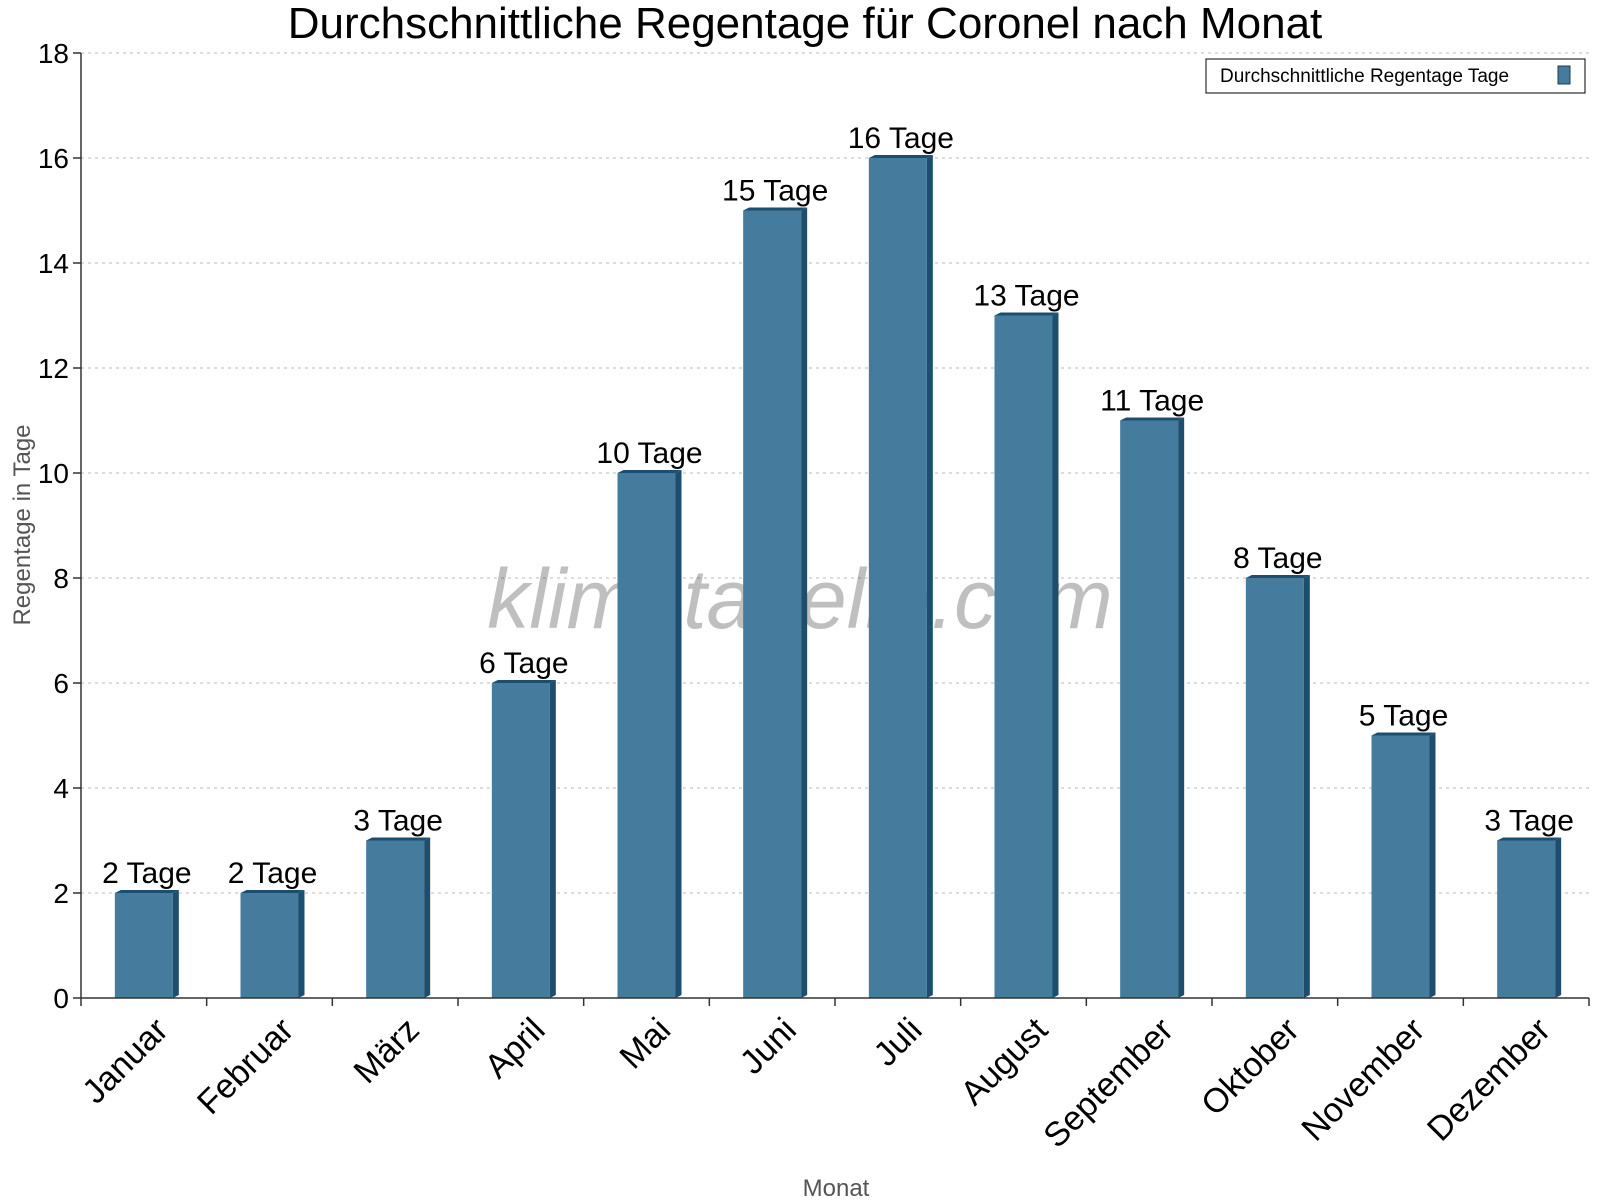 This screenshot has width=1600, height=1200. I want to click on legend: Durchschnittliche Regentage Tage, so click(1395, 76).